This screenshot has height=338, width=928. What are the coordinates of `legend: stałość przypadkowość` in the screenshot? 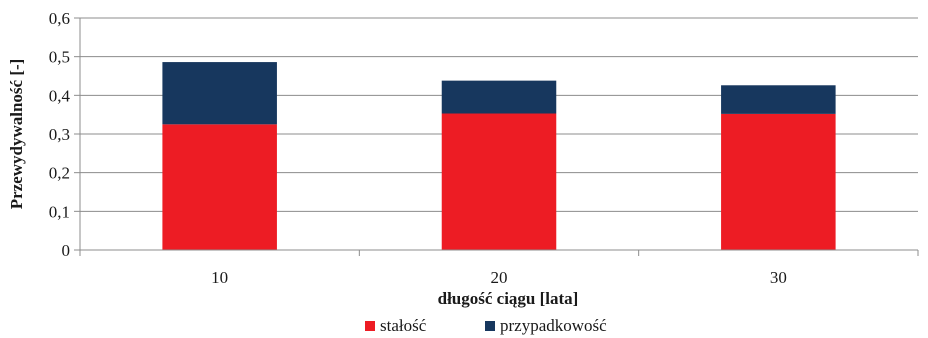 It's located at (486, 325).